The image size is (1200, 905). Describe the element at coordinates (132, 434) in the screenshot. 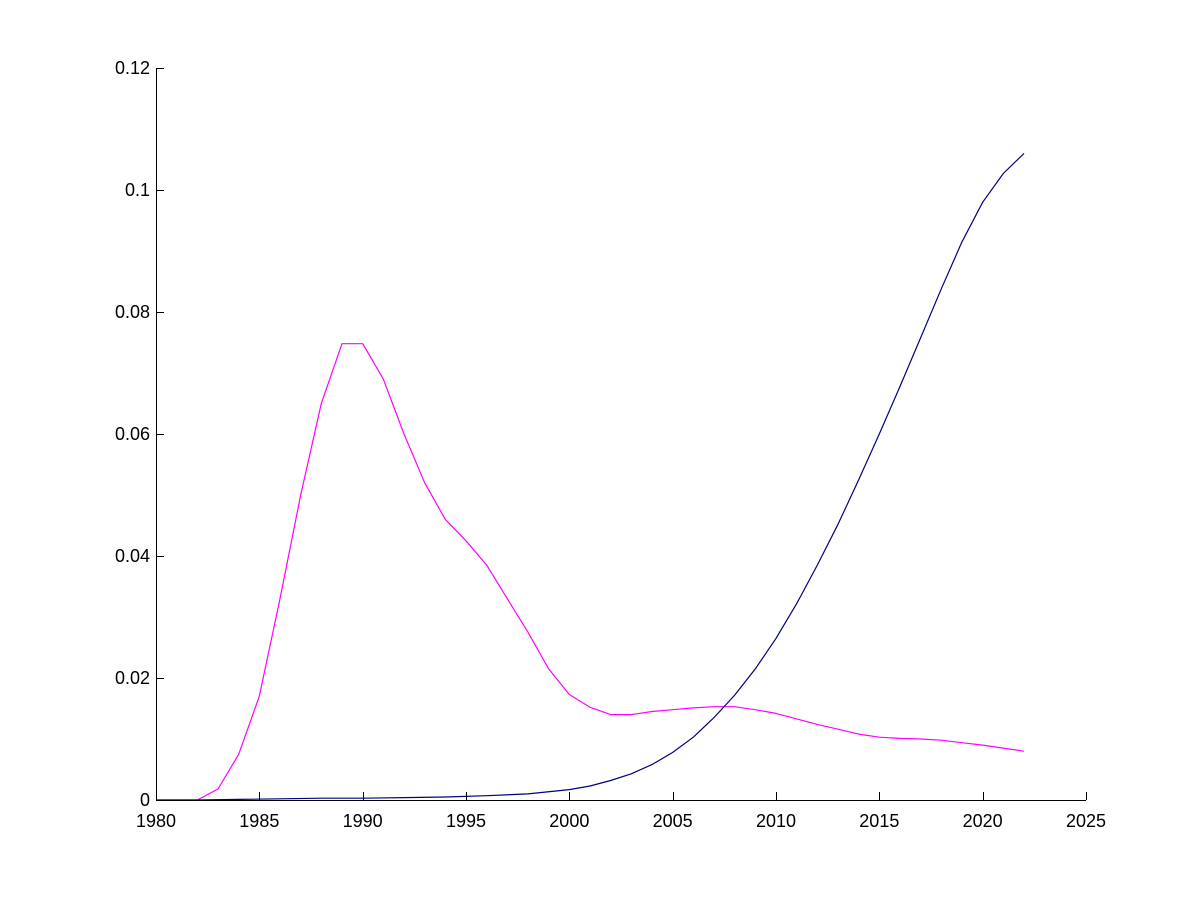

I see `y-tick-label: 0.06` at that location.